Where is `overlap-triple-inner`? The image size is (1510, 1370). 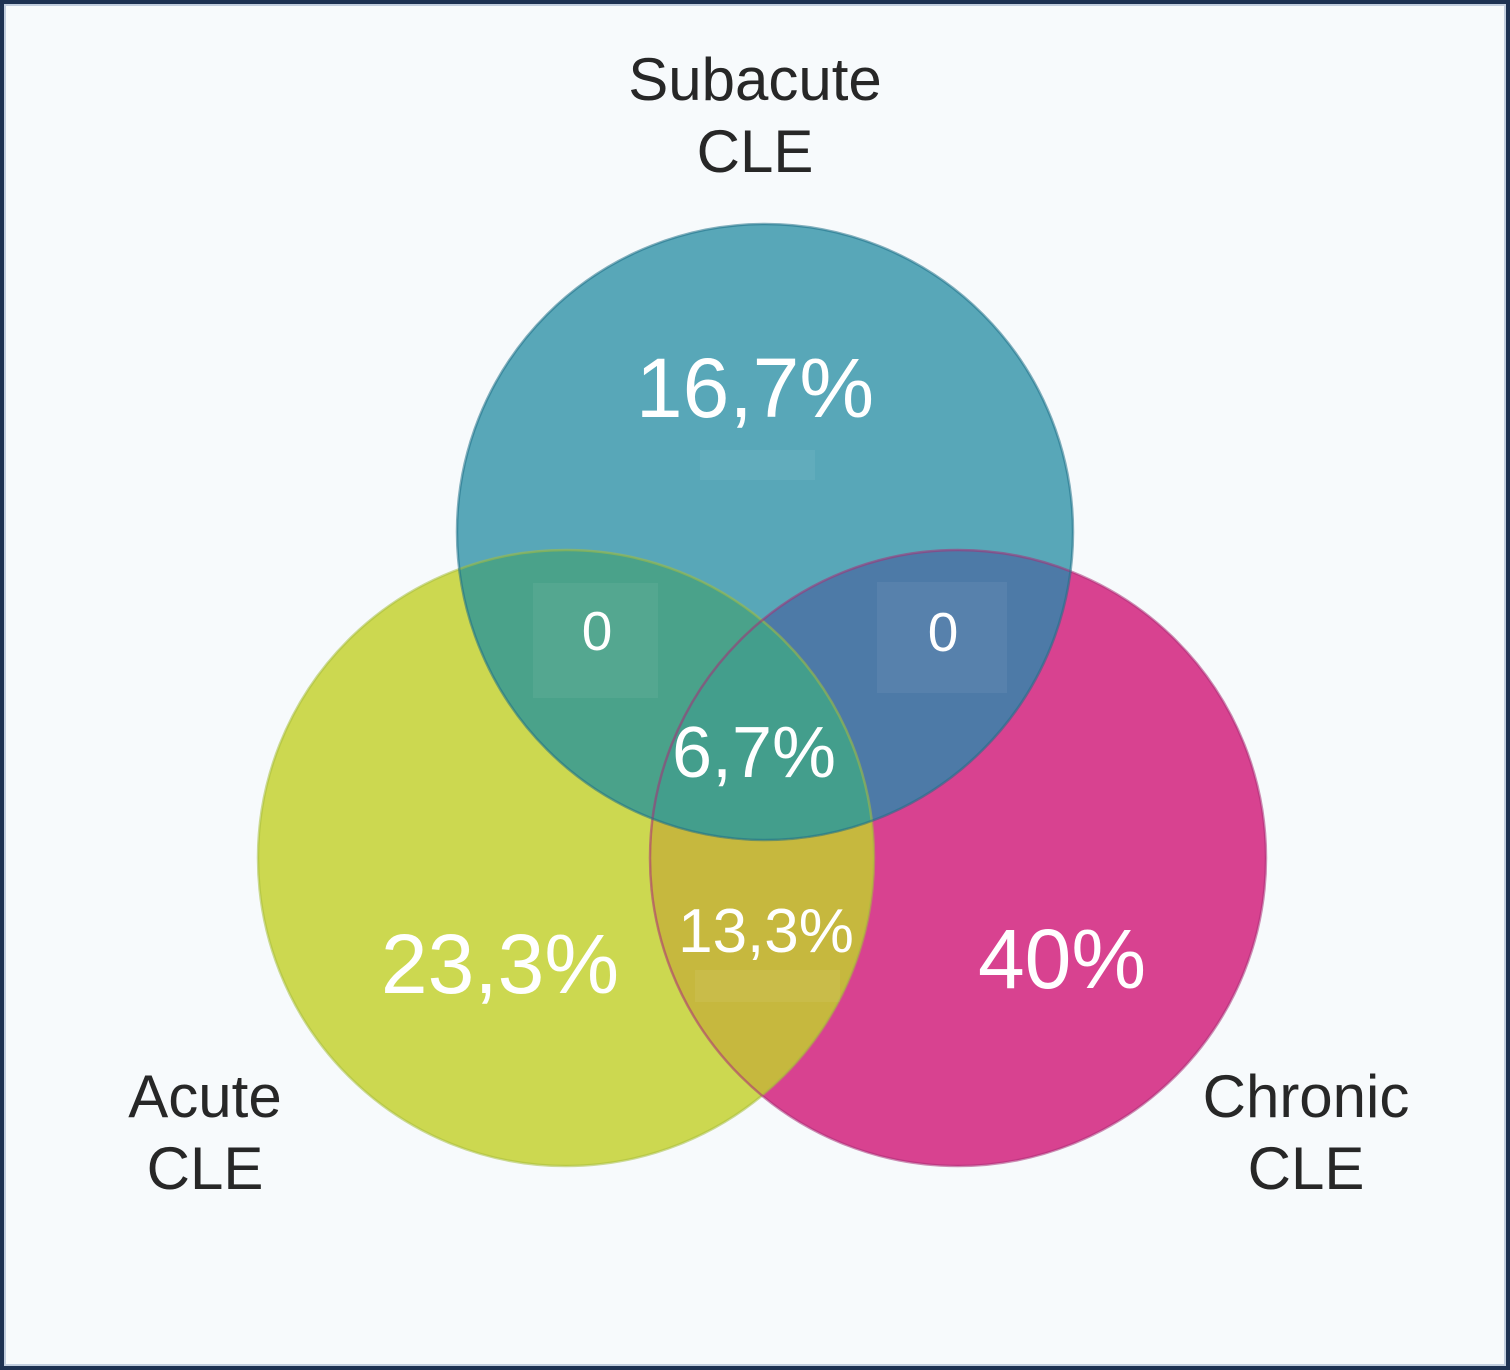 overlap-triple-inner is located at coordinates (762, 695).